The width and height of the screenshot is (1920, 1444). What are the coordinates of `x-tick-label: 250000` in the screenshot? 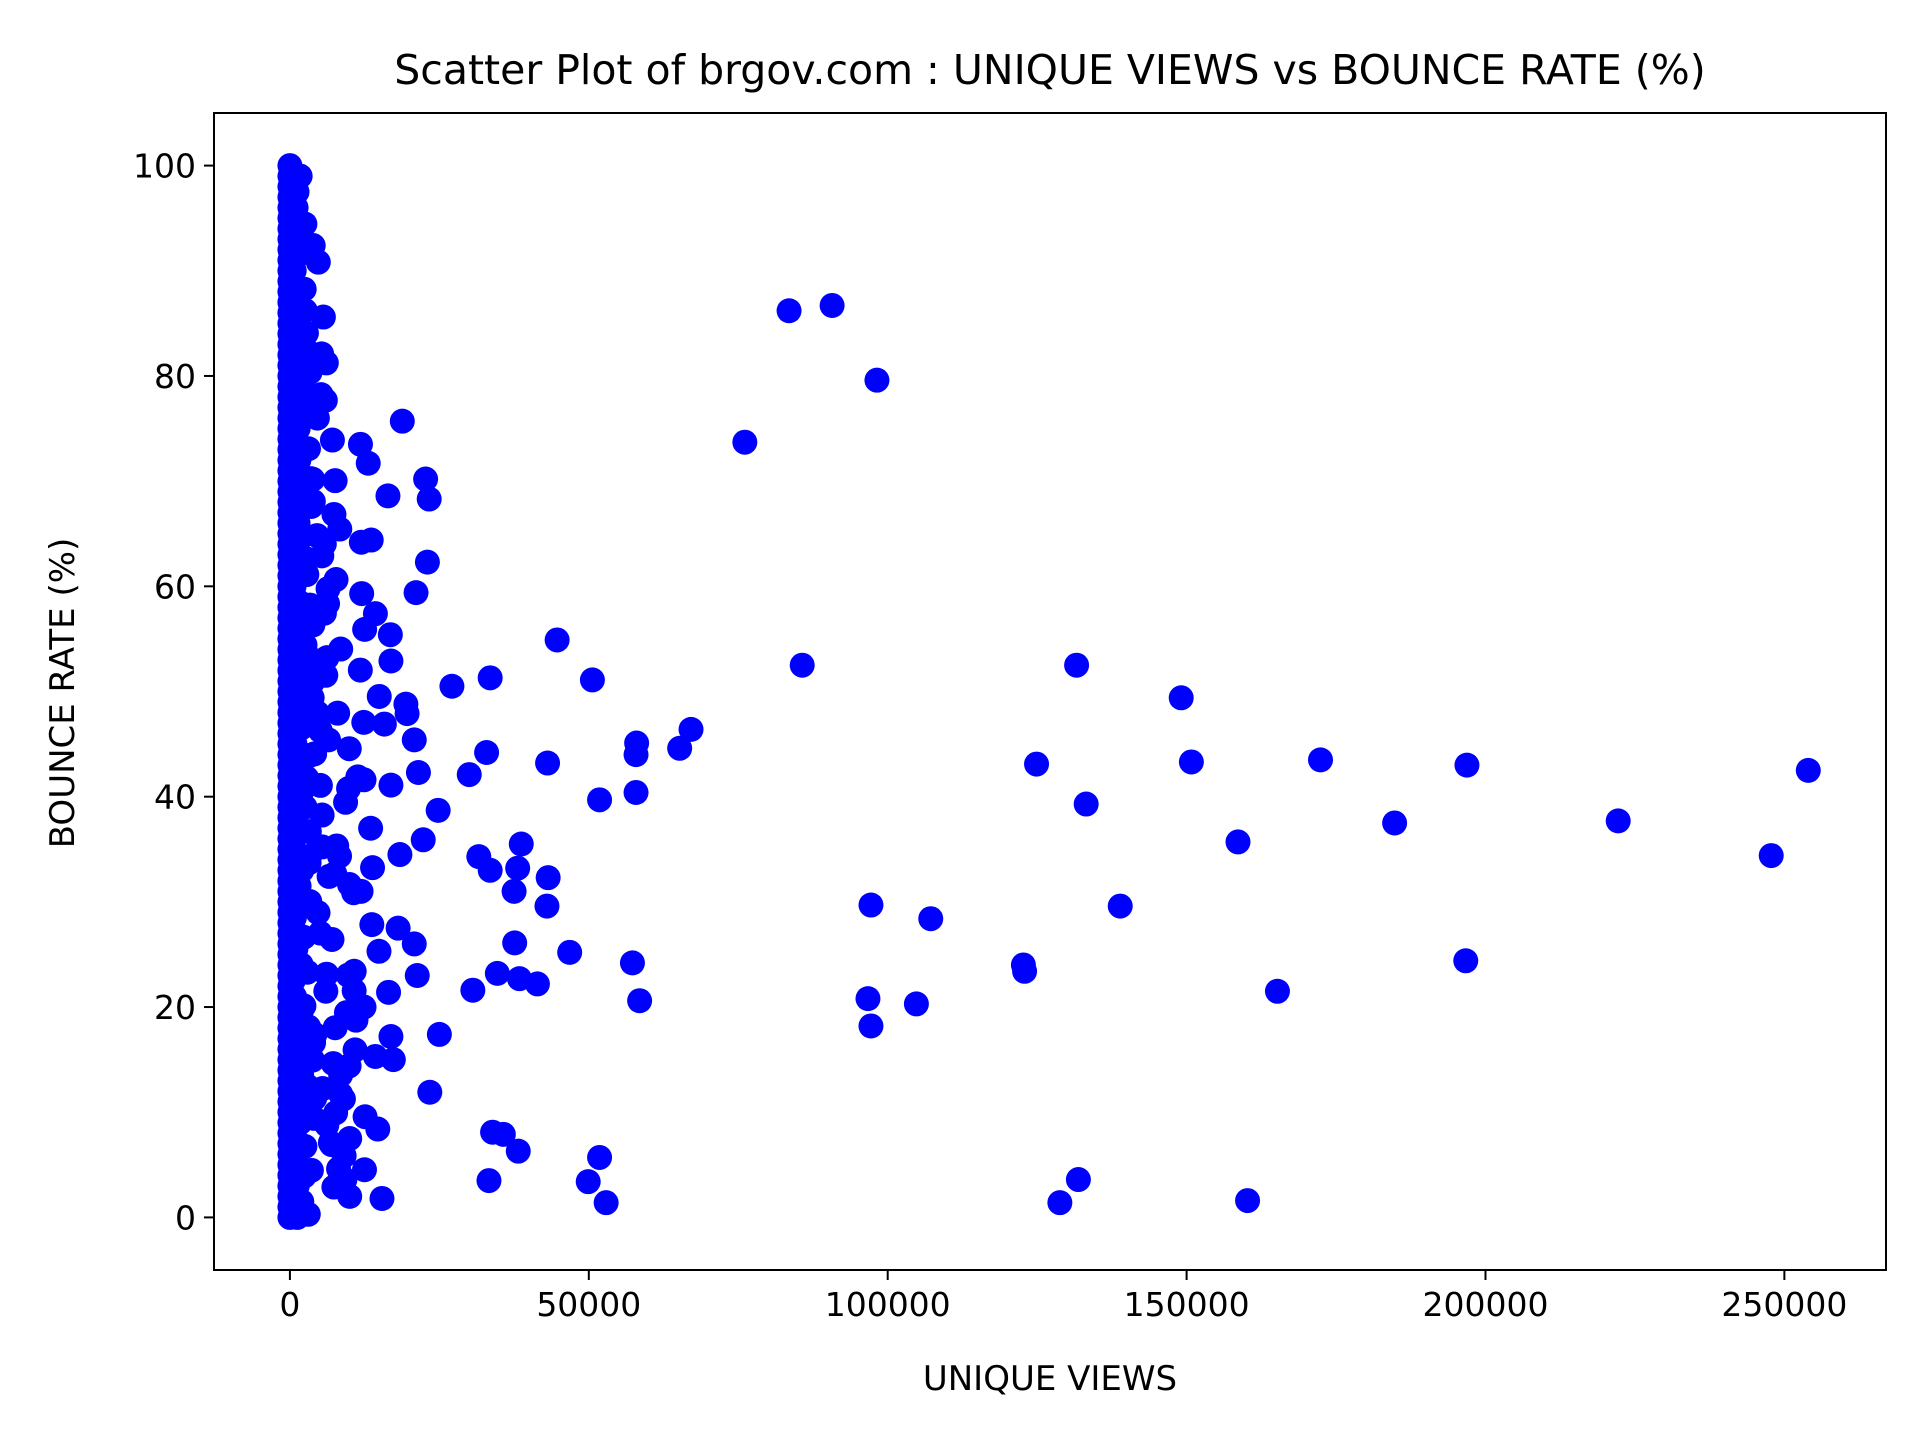 It's located at (1784, 1304).